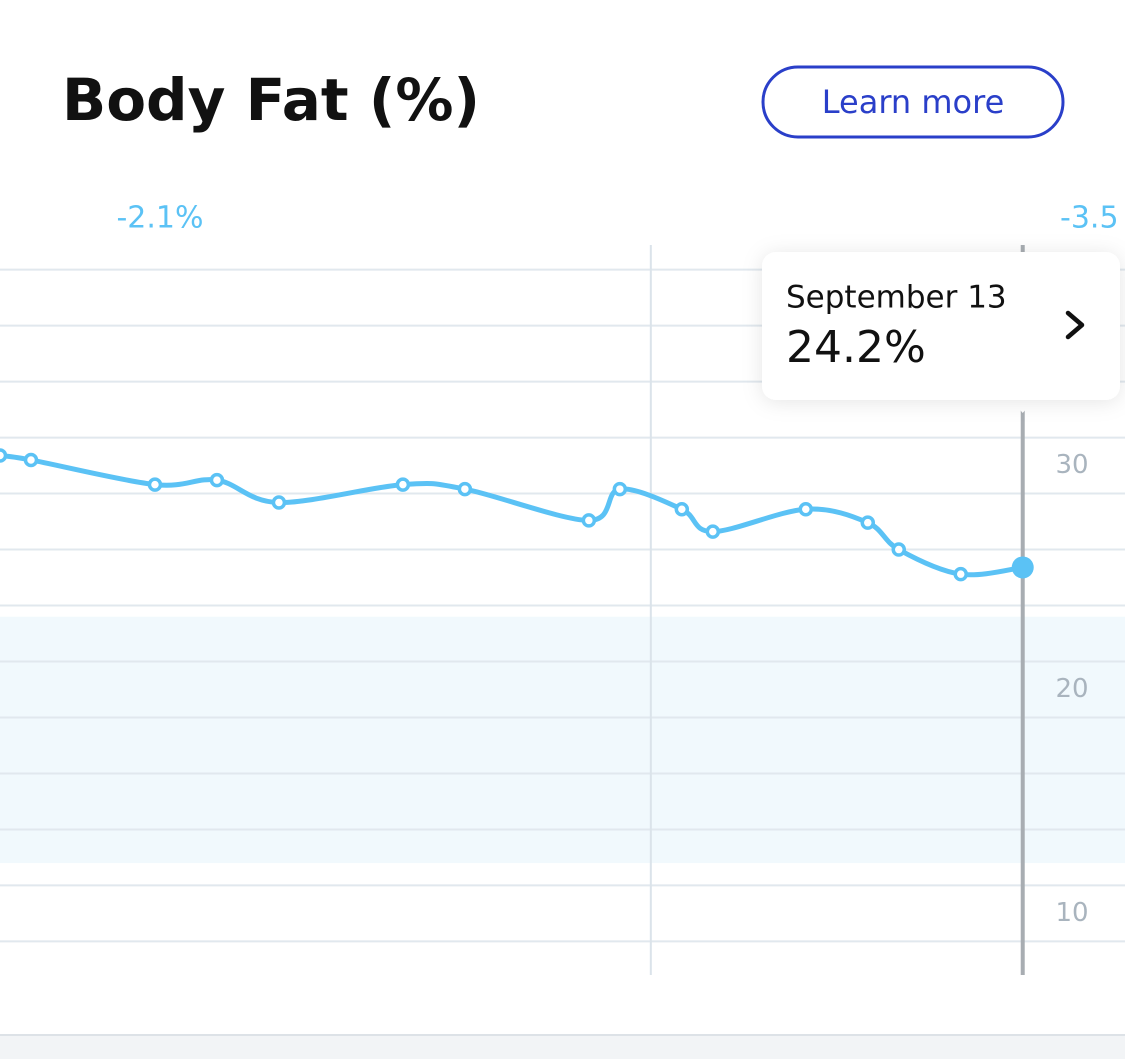 Image resolution: width=1125 pixels, height=1059 pixels. Describe the element at coordinates (856, 347) in the screenshot. I see `tooltip-value: 24.2%` at that location.